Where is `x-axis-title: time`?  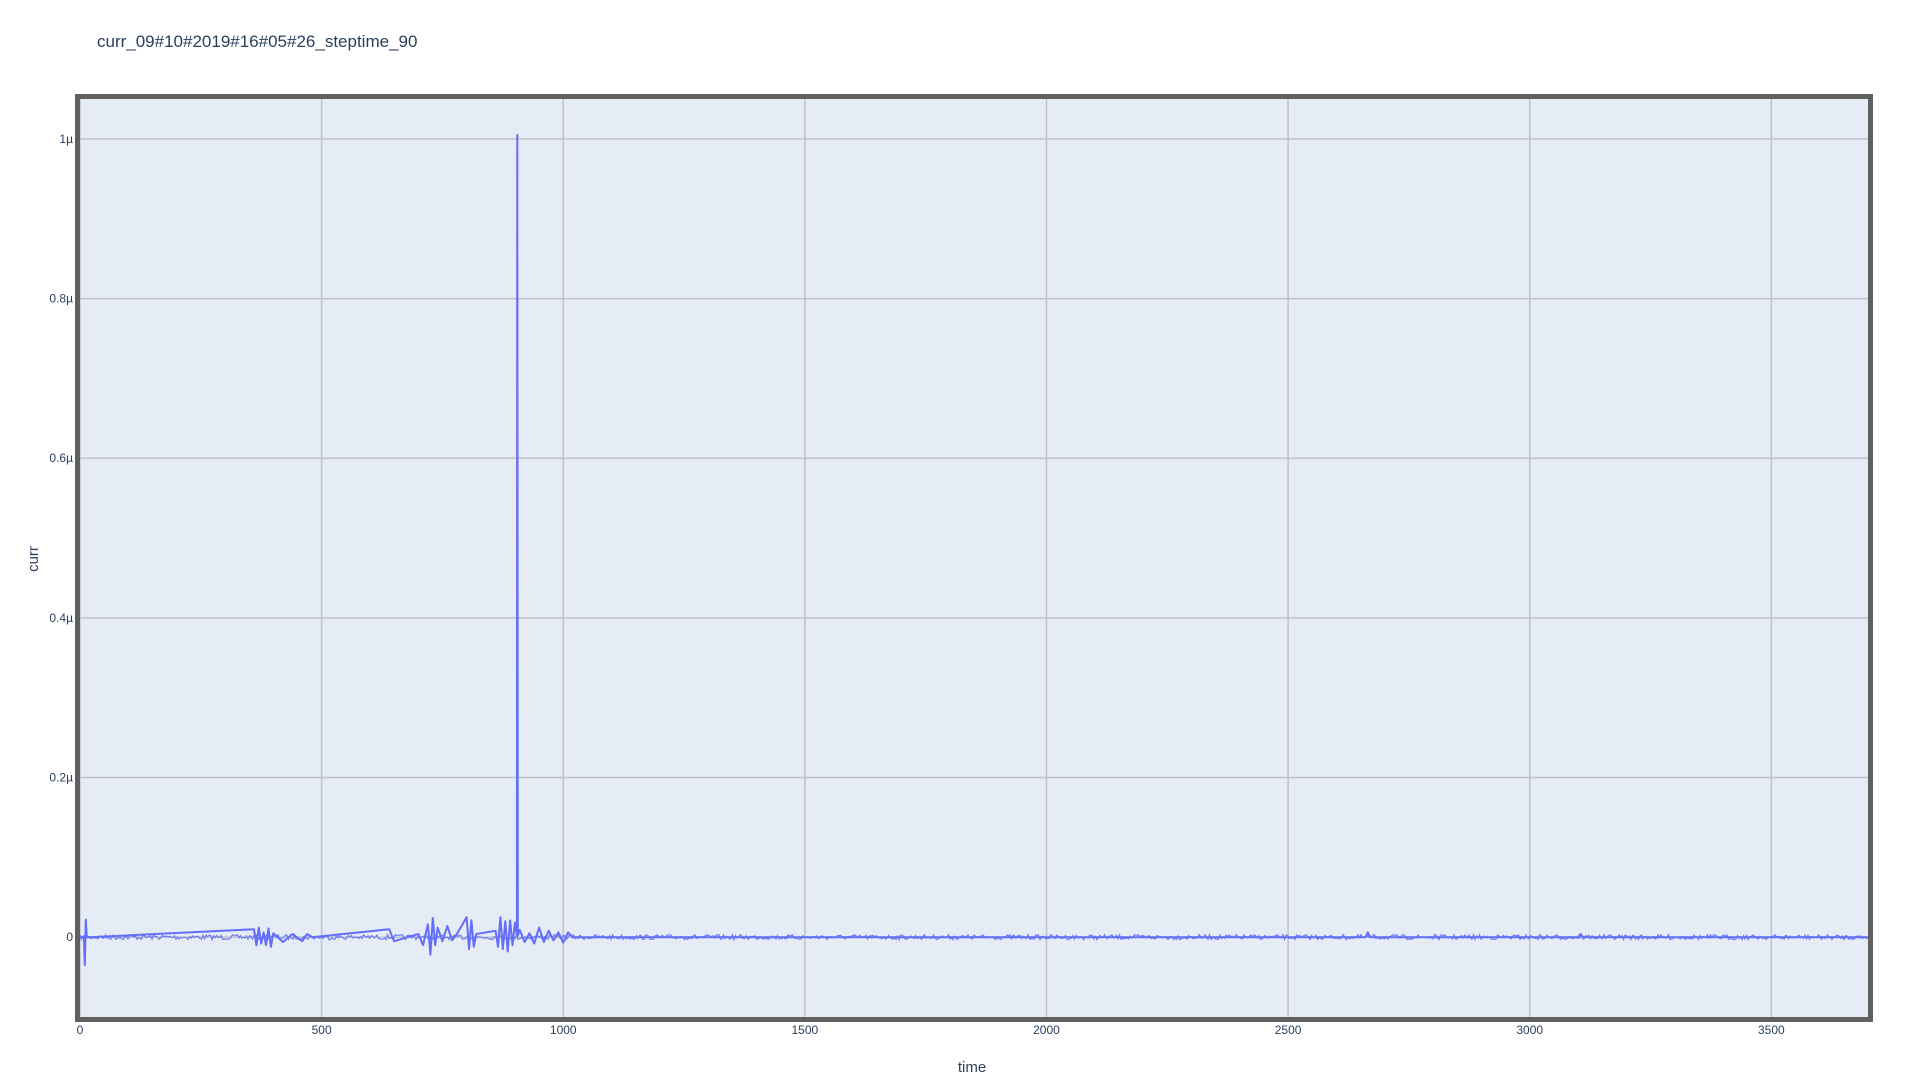
x-axis-title: time is located at coordinates (972, 1067).